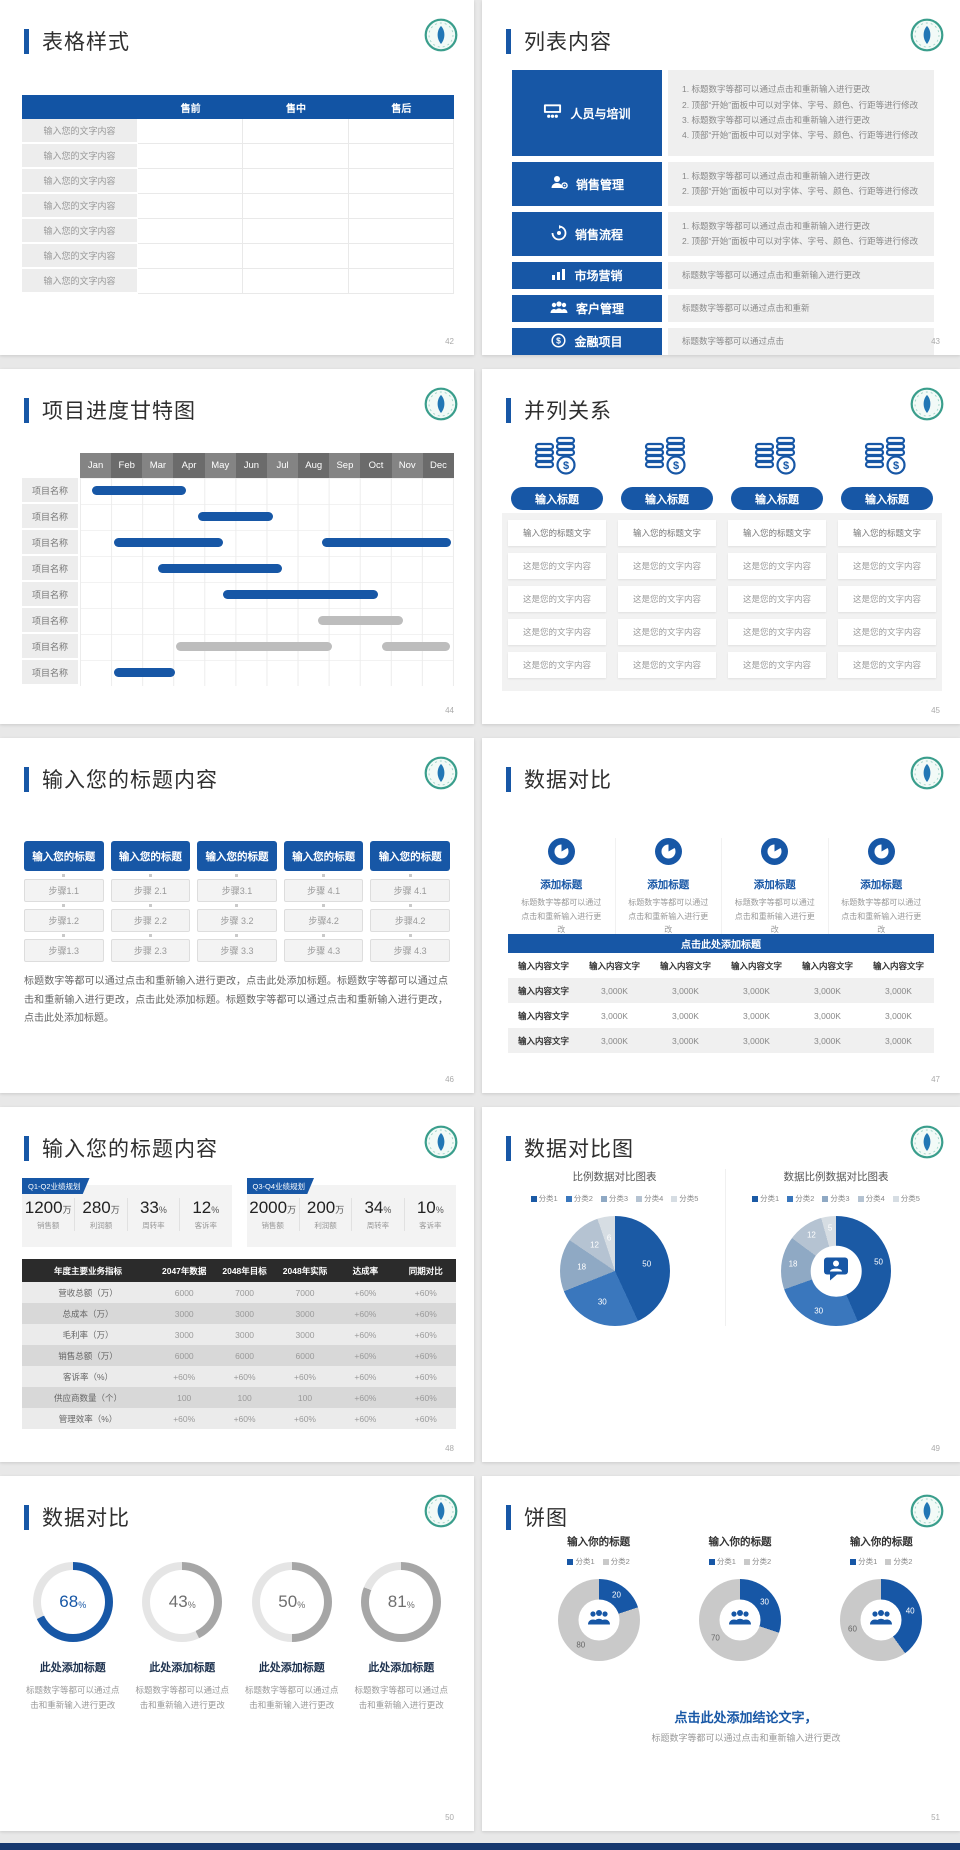  I want to click on month-cell: Aug, so click(314, 465).